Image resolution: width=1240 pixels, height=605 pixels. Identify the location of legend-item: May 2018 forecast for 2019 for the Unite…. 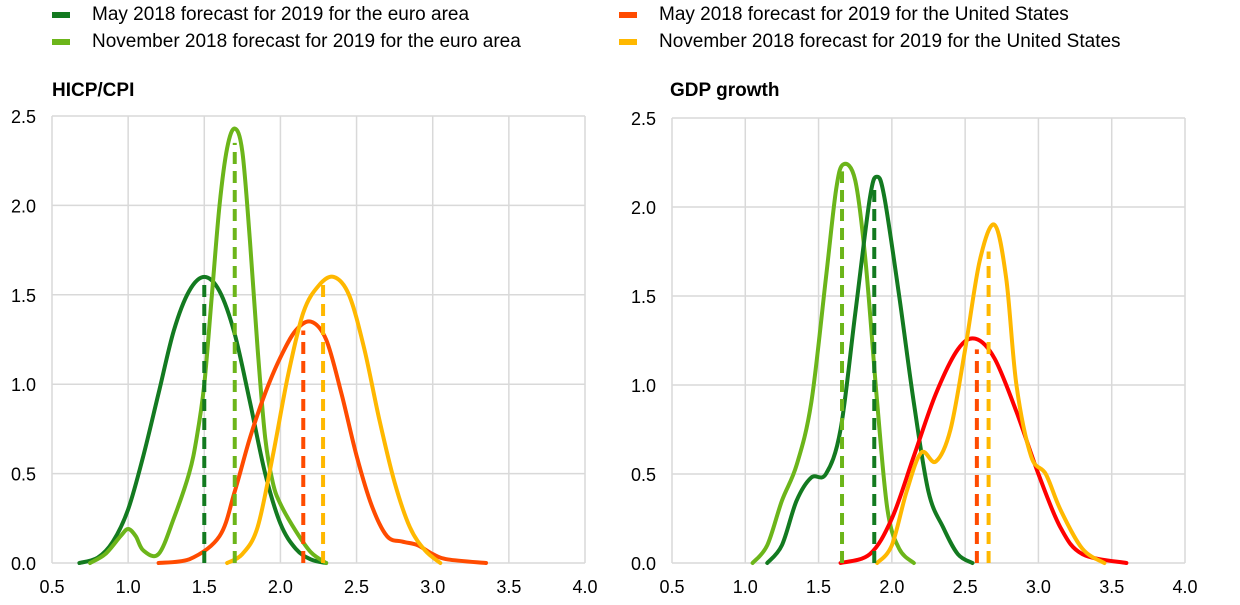
(844, 15).